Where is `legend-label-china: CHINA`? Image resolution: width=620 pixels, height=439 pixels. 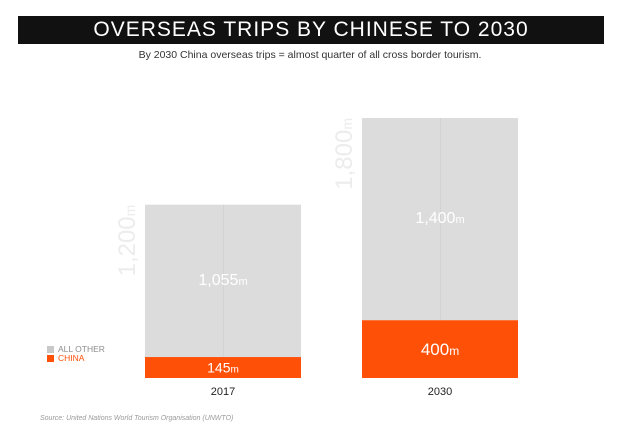 legend-label-china: CHINA is located at coordinates (71, 358).